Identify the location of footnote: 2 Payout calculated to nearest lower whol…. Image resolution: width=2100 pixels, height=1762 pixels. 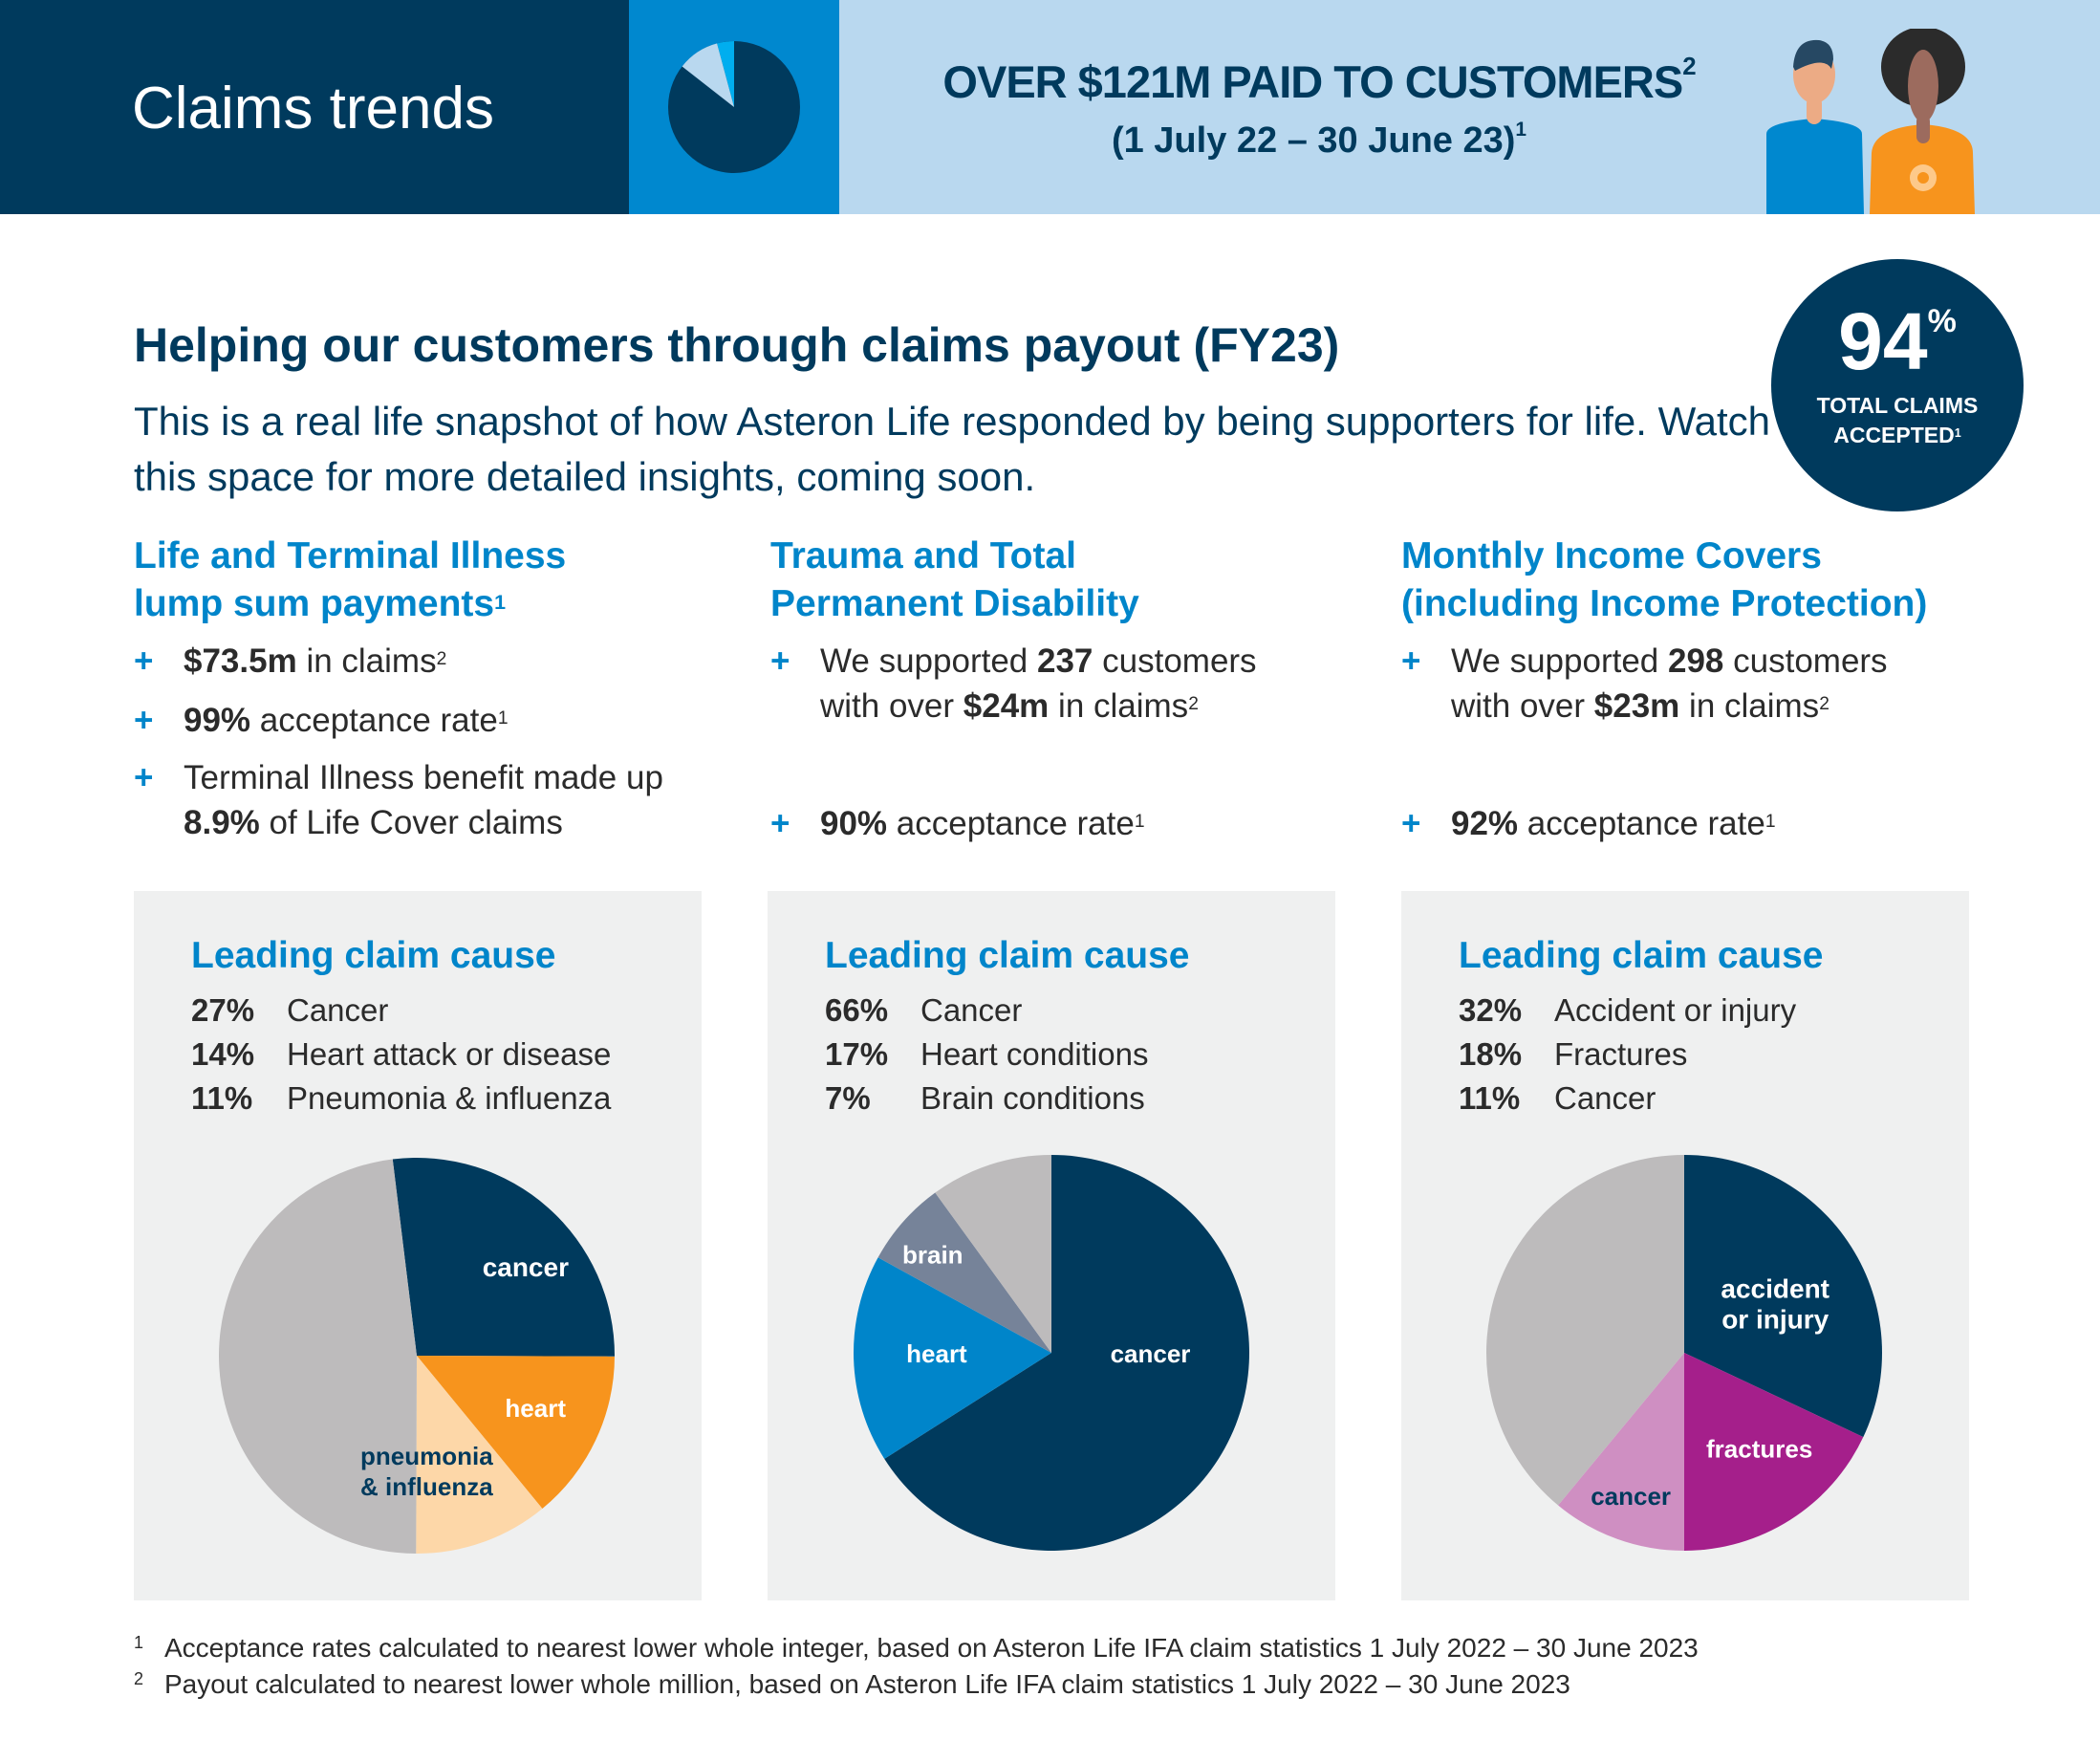
(852, 1684).